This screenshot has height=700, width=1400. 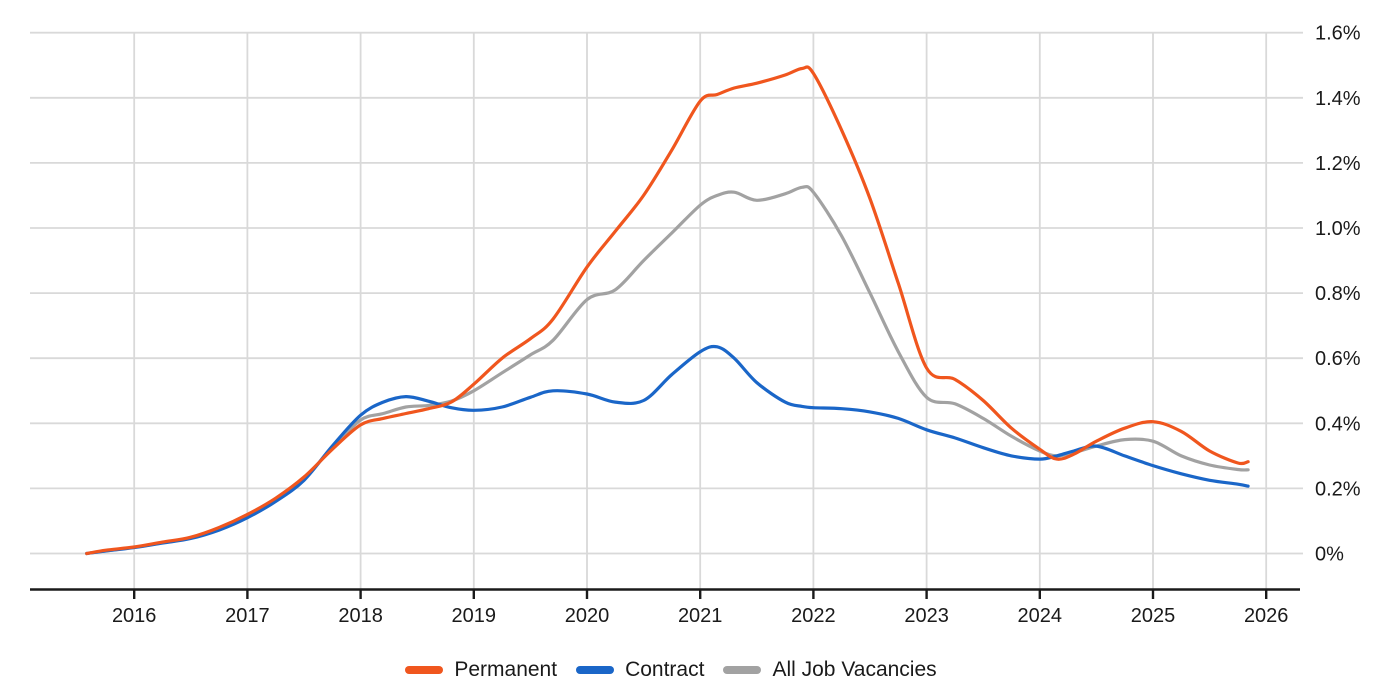 I want to click on legend-item-permanent: Permanent, so click(x=481, y=670).